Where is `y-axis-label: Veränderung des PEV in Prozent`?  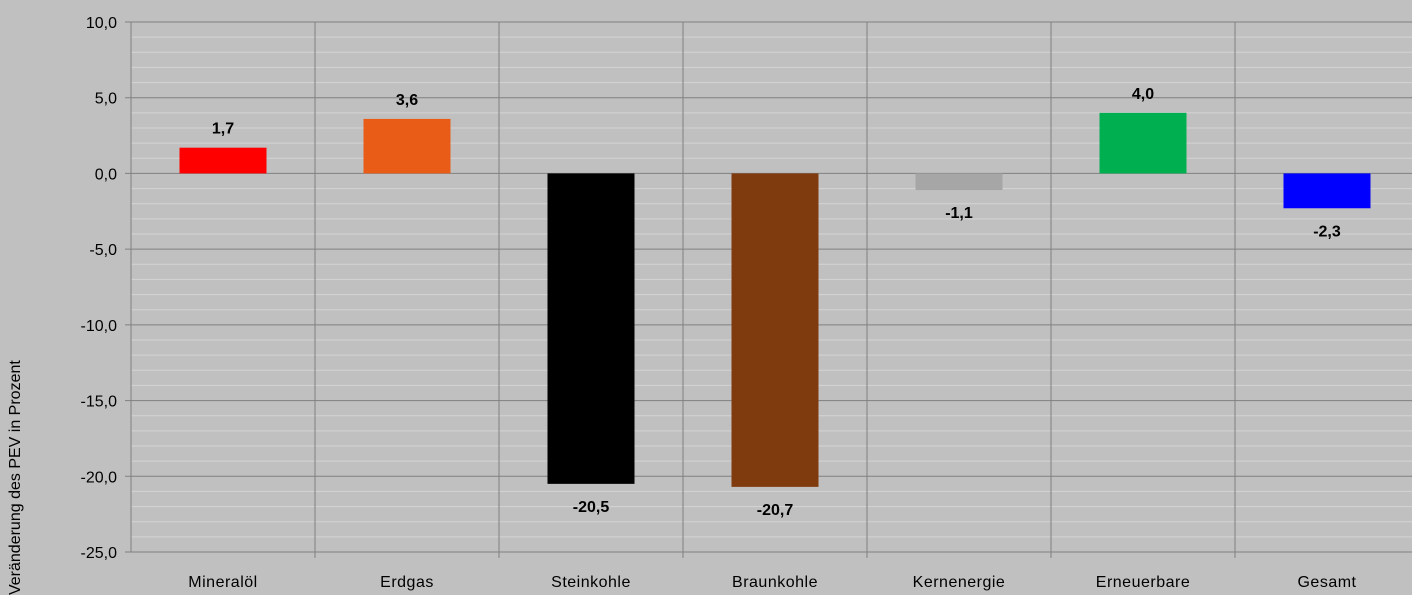
y-axis-label: Veränderung des PEV in Prozent is located at coordinates (15, 477).